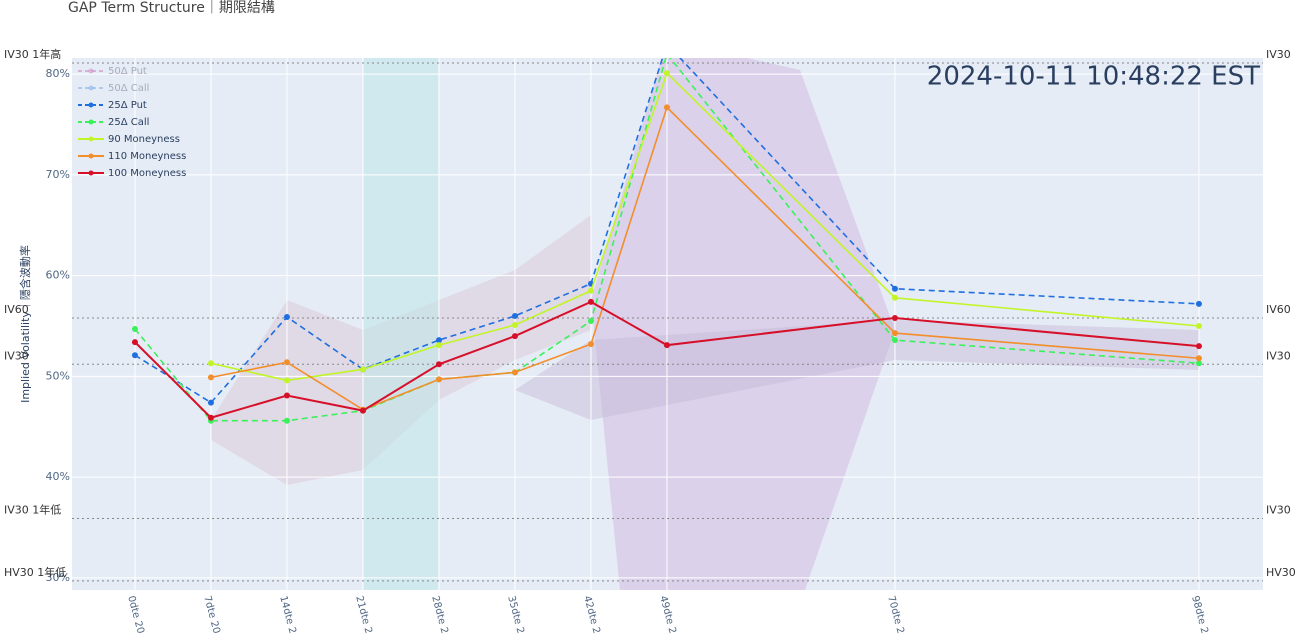 The image size is (1299, 640). What do you see at coordinates (1281, 572) in the screenshot?
I see `reference-label: HV30` at bounding box center [1281, 572].